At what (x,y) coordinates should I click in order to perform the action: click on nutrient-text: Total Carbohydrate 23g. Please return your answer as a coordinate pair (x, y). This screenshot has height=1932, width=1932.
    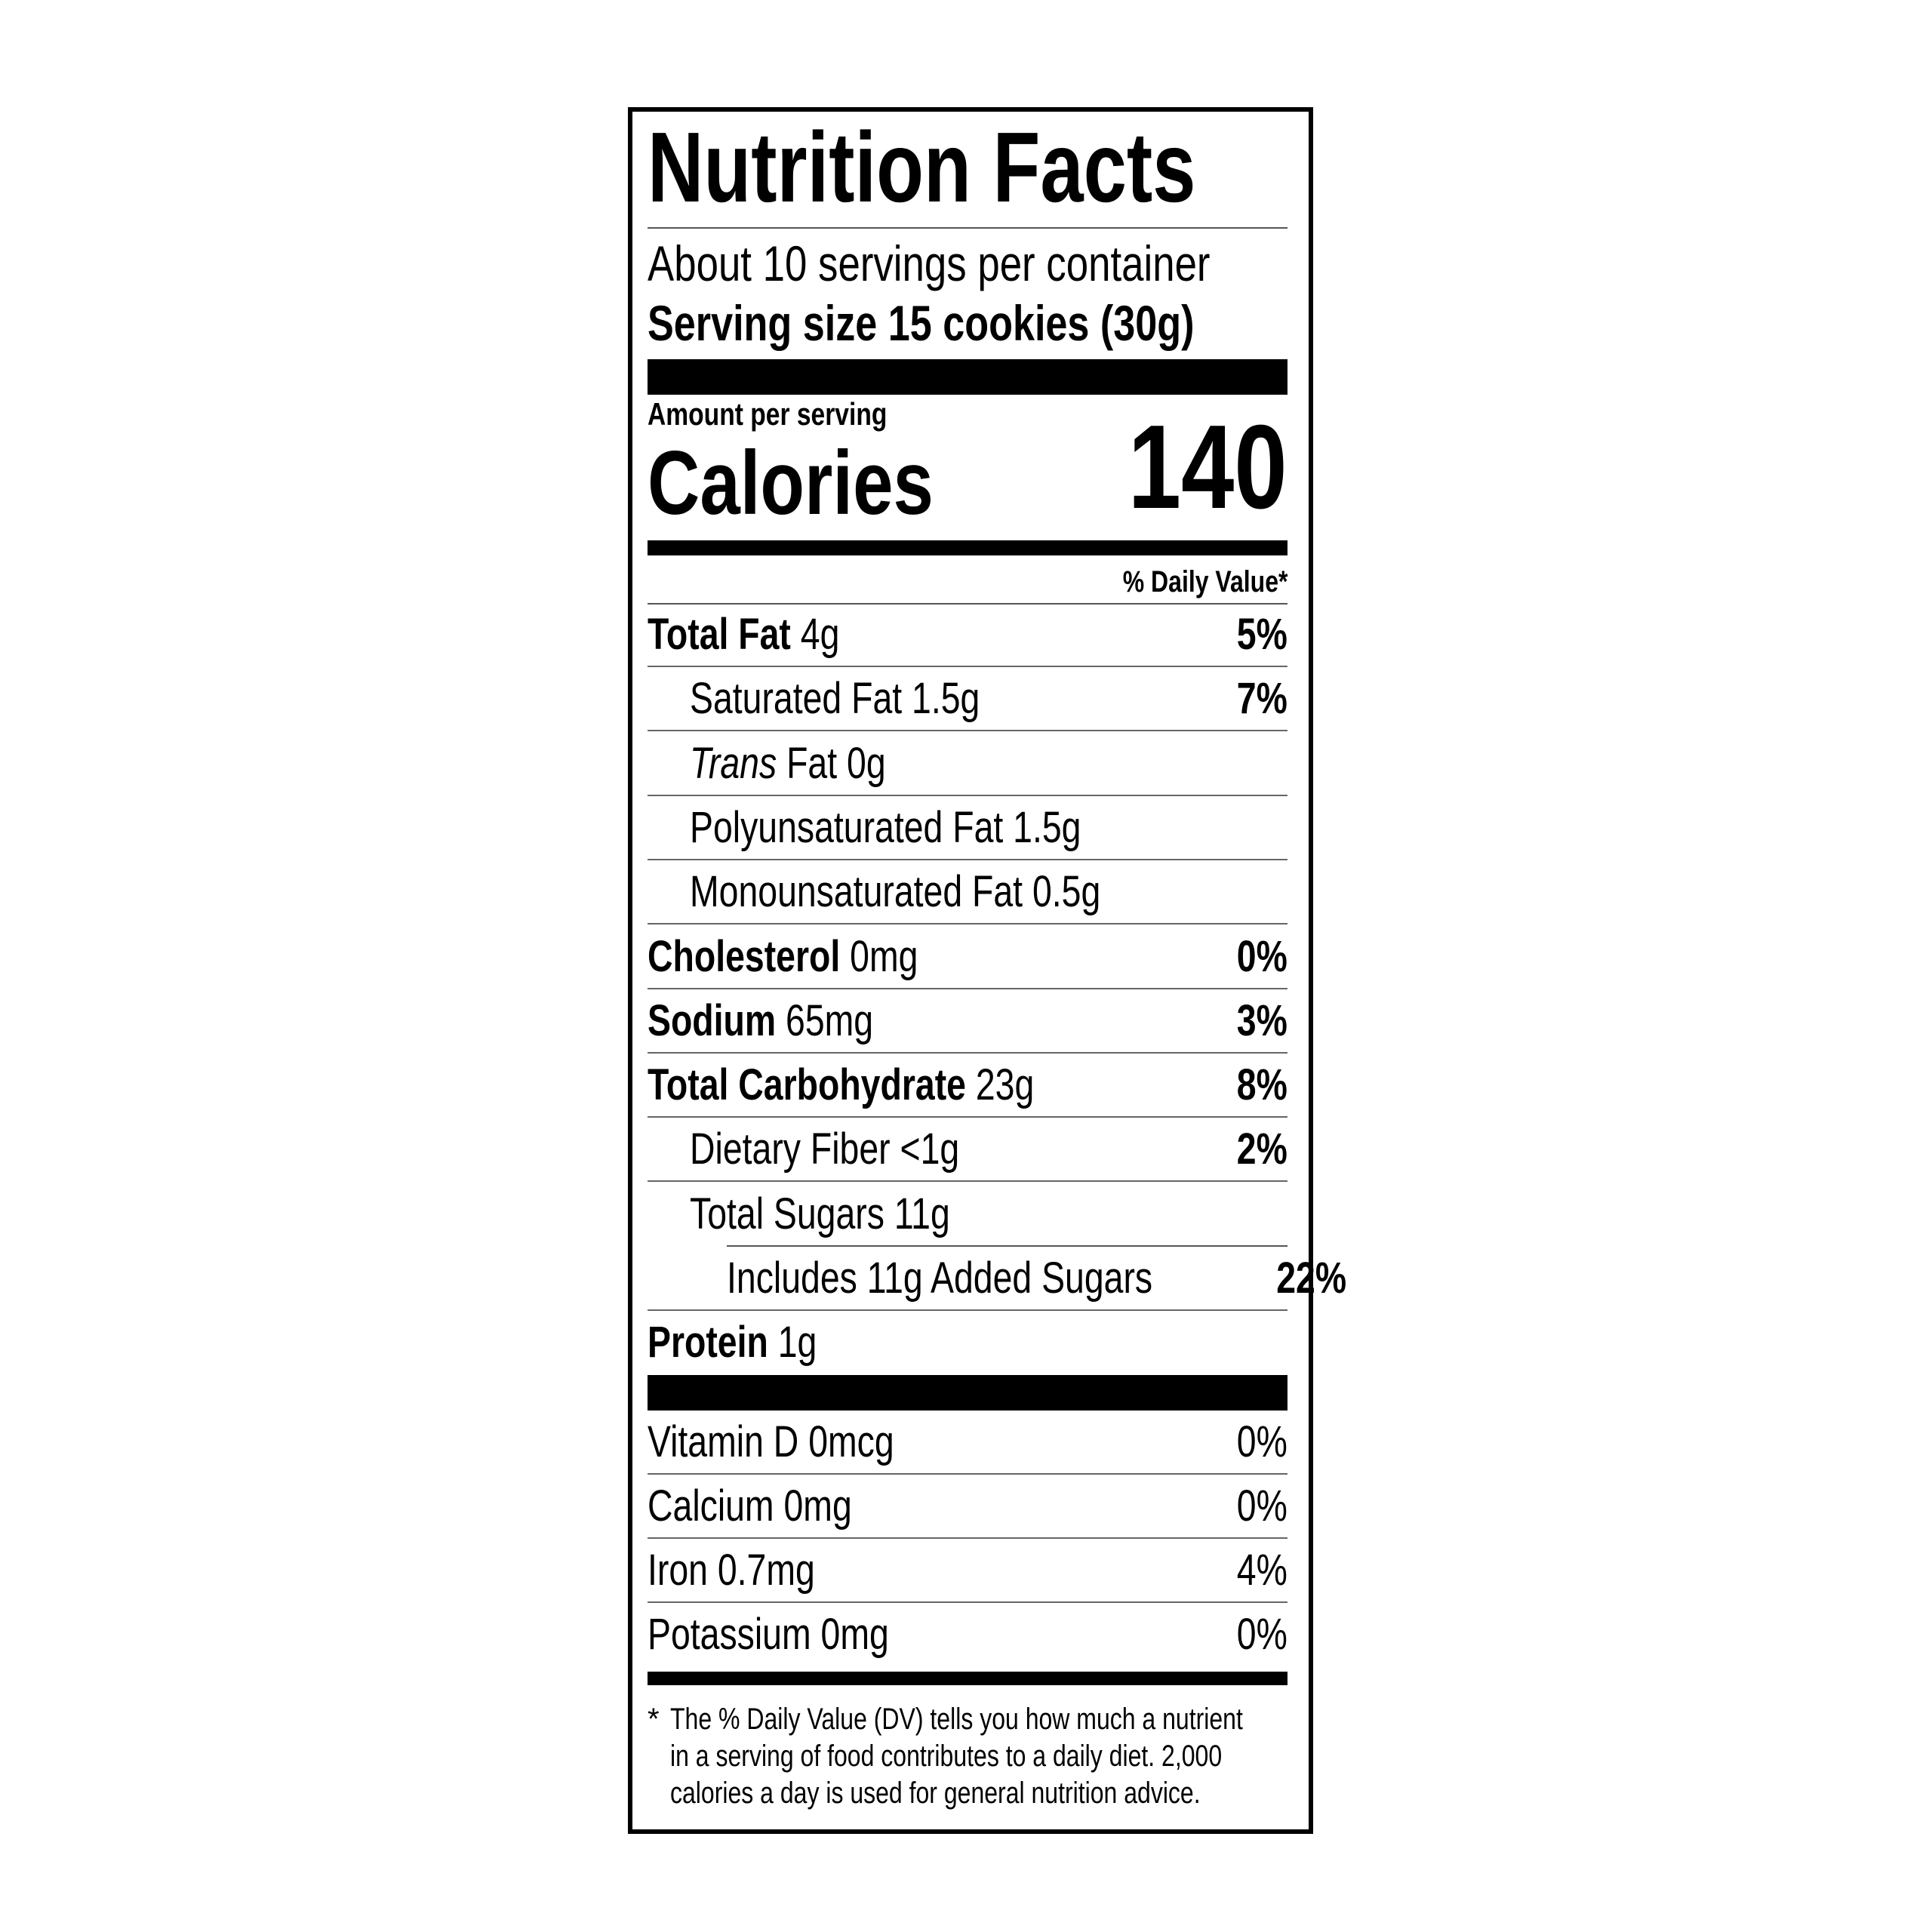
    Looking at the image, I should click on (841, 1085).